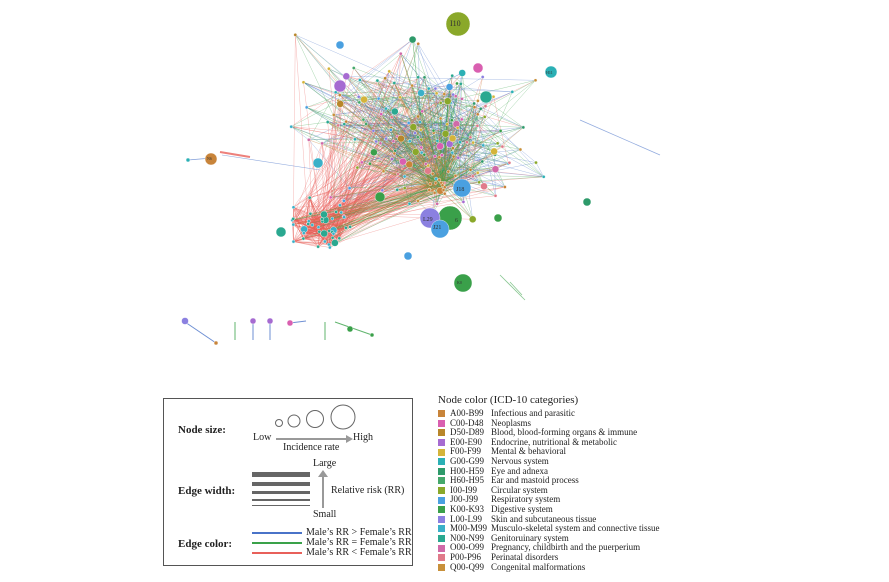 The width and height of the screenshot is (889, 582). I want to click on category-item: L00-L99 Skin and subcutaneous tissue, so click(548, 519).